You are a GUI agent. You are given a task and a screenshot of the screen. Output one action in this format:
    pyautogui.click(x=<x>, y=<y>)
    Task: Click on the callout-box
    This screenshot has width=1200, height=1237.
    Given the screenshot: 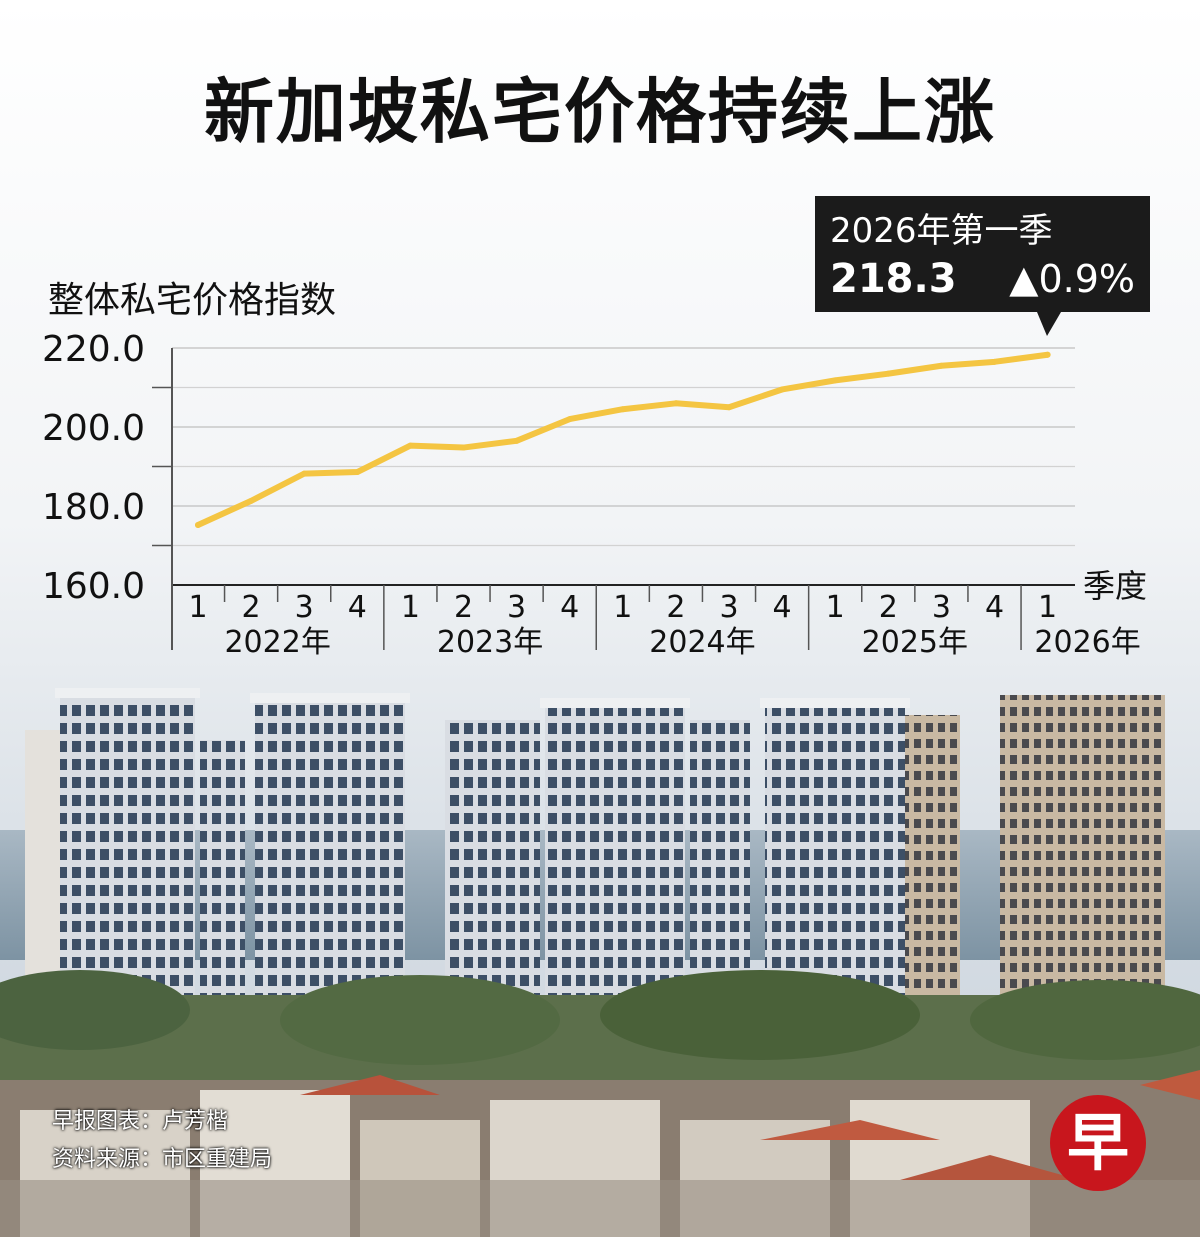 What is the action you would take?
    pyautogui.click(x=982, y=254)
    